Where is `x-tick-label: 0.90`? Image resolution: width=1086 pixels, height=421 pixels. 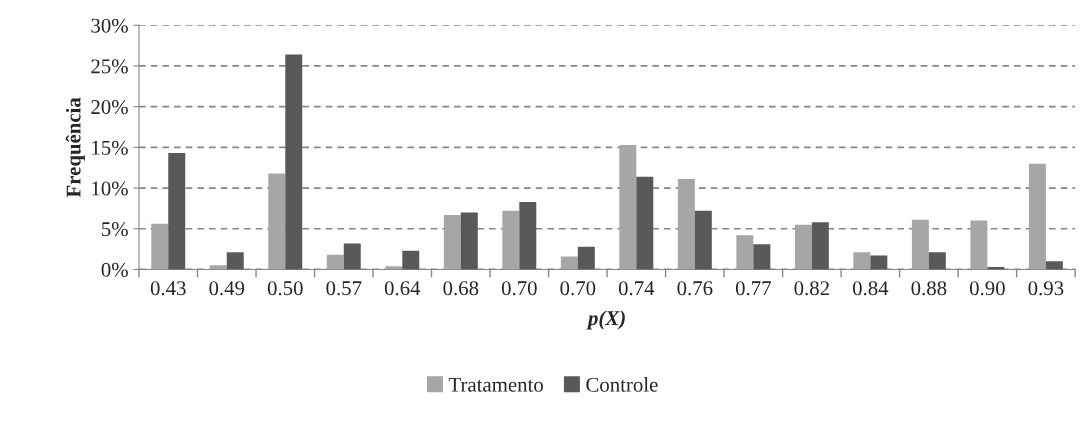
x-tick-label: 0.90 is located at coordinates (987, 288).